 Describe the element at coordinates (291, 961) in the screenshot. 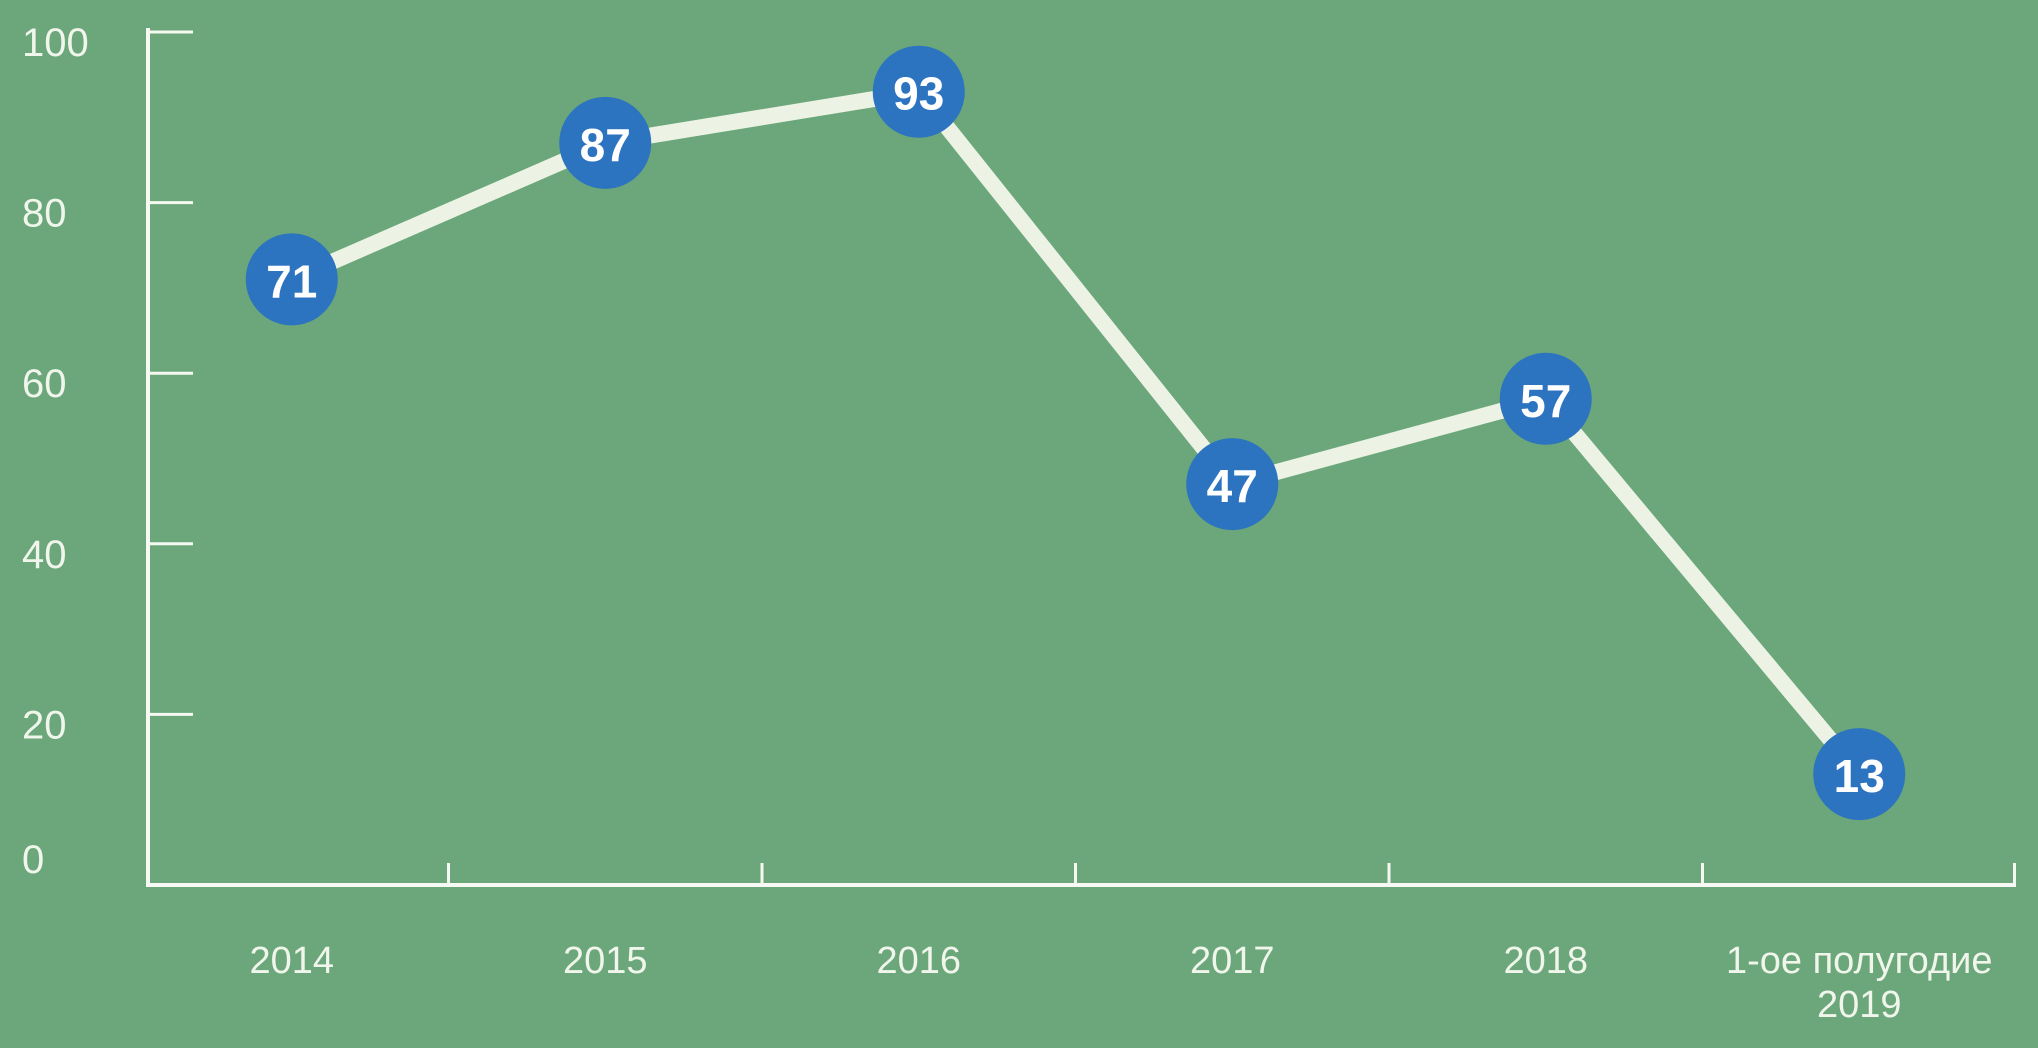

I see `x-tick-label: 2014` at that location.